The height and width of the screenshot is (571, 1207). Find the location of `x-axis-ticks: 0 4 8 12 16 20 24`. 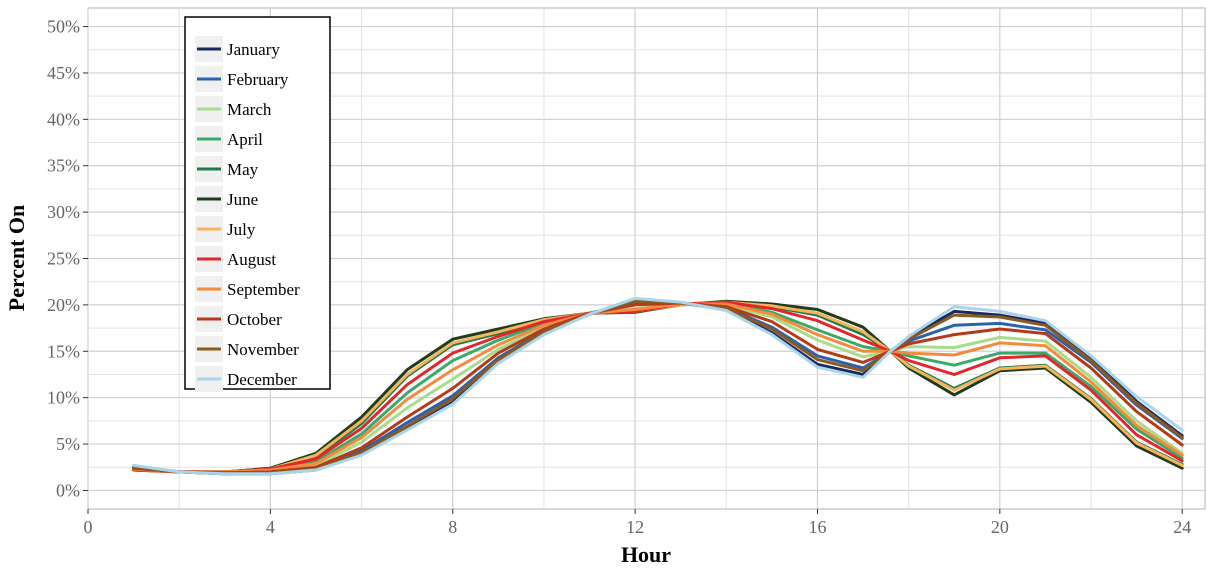

x-axis-ticks: 0 4 8 12 16 20 24 is located at coordinates (637, 523).